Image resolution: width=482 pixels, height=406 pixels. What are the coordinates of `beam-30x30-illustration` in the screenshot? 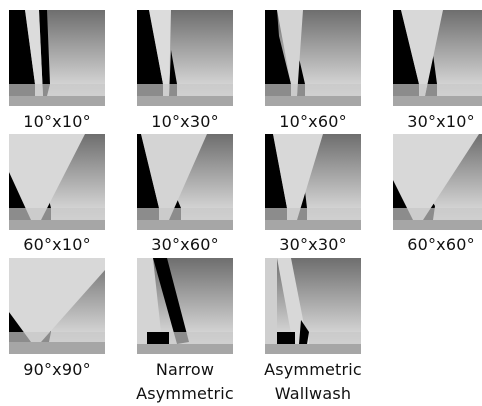 It's located at (313, 182).